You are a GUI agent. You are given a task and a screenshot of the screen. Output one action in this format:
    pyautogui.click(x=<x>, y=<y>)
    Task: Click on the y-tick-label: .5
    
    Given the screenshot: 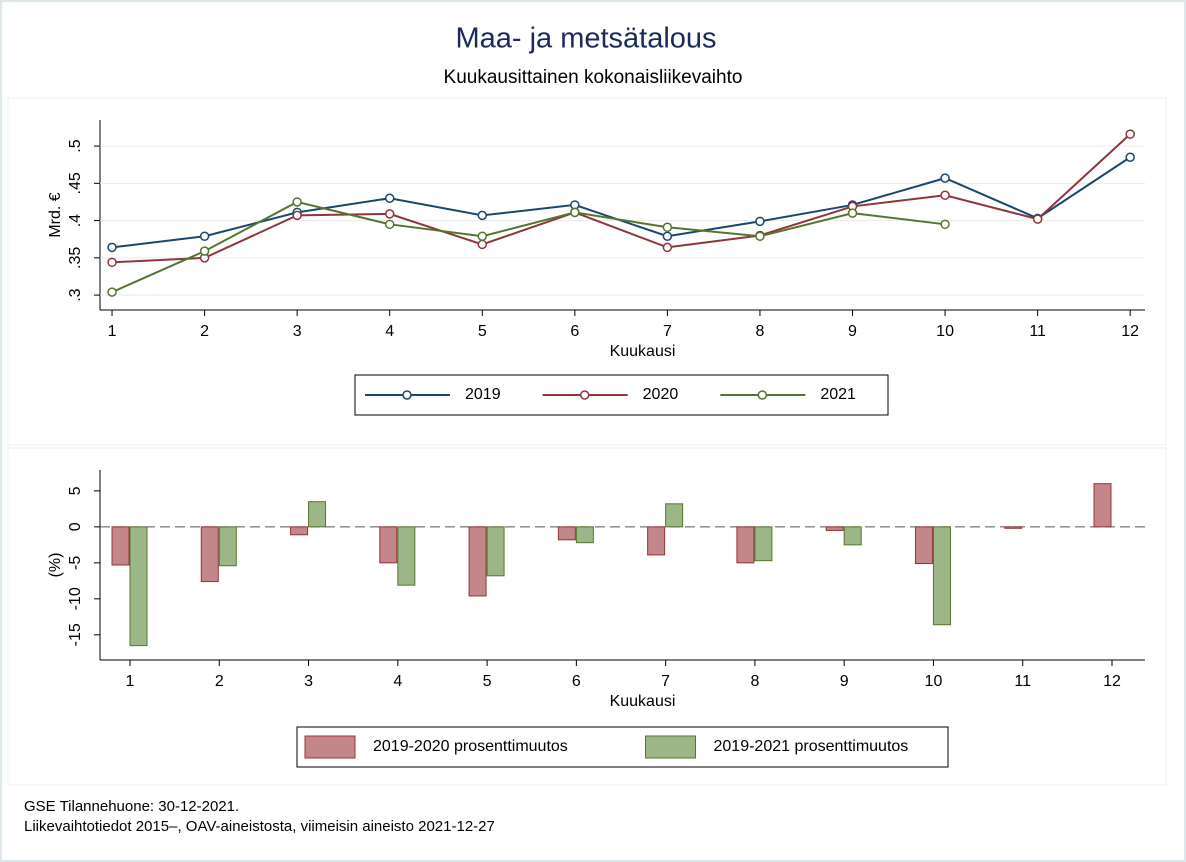 What is the action you would take?
    pyautogui.click(x=75, y=145)
    